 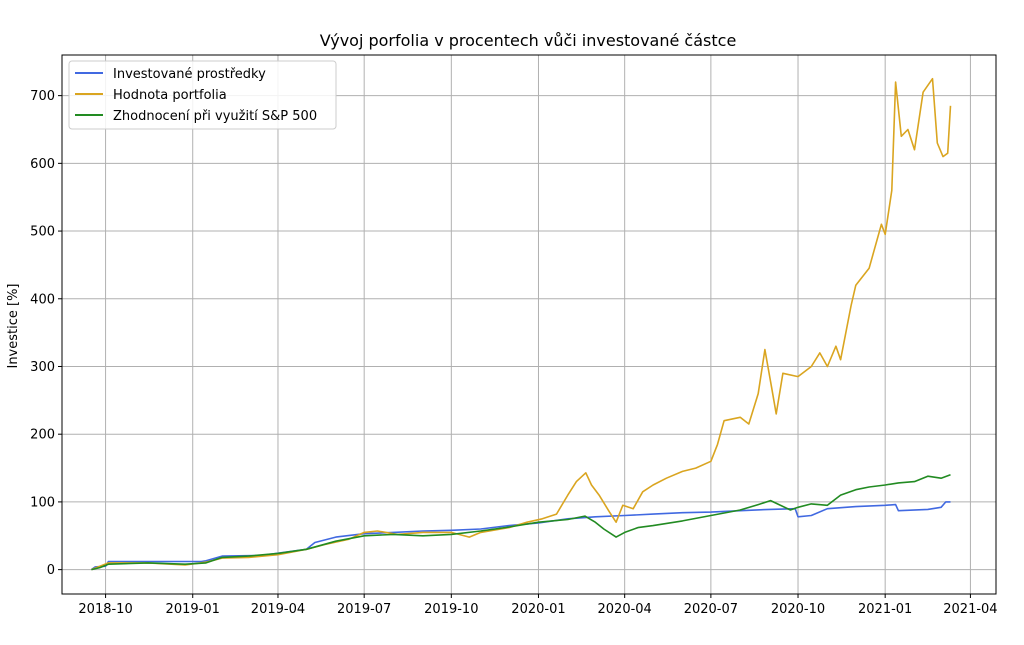 What do you see at coordinates (625, 609) in the screenshot?
I see `x-tick-label: 2020-04` at bounding box center [625, 609].